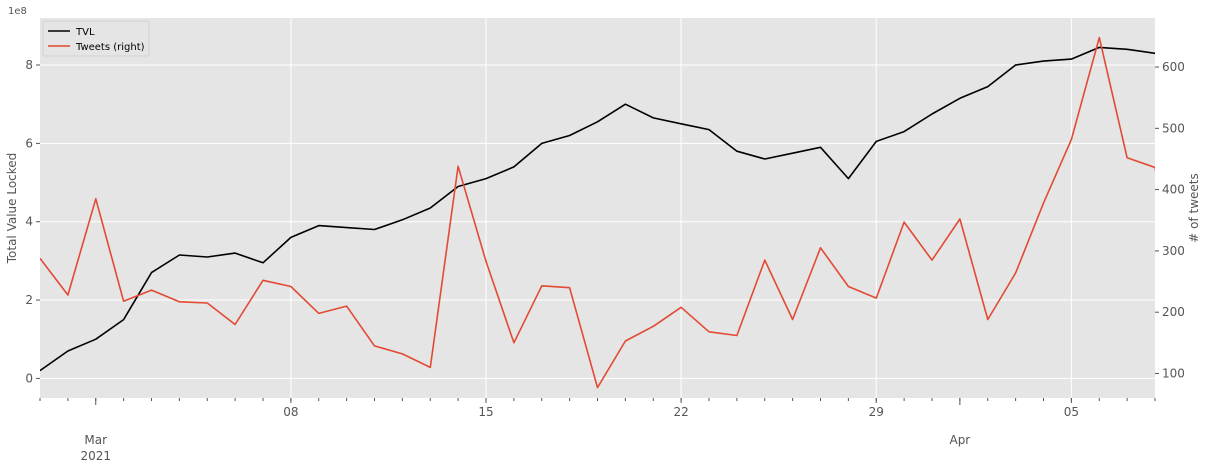 This screenshot has height=470, width=1208. I want to click on x-tick-label: 15, so click(485, 412).